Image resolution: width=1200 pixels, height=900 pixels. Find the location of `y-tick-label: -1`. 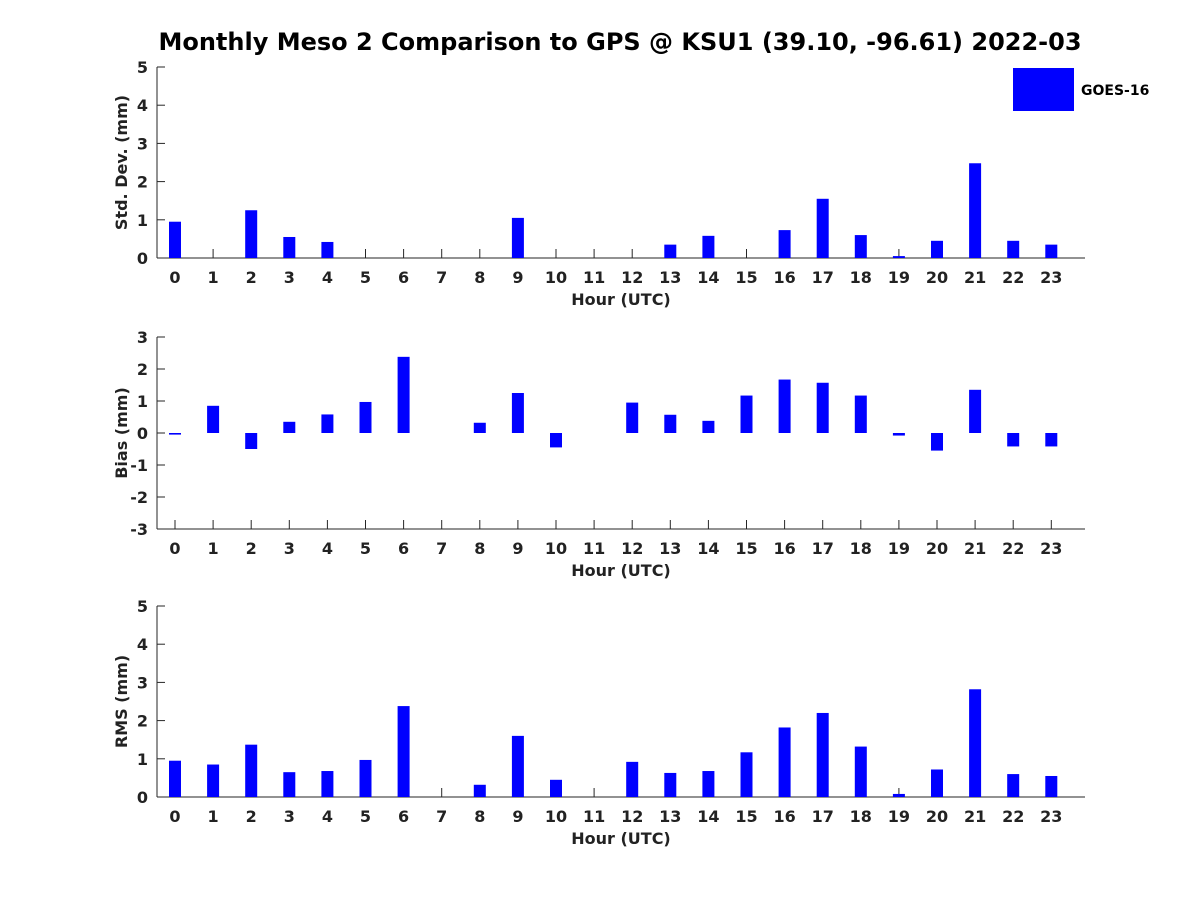

y-tick-label: -1 is located at coordinates (139, 465).